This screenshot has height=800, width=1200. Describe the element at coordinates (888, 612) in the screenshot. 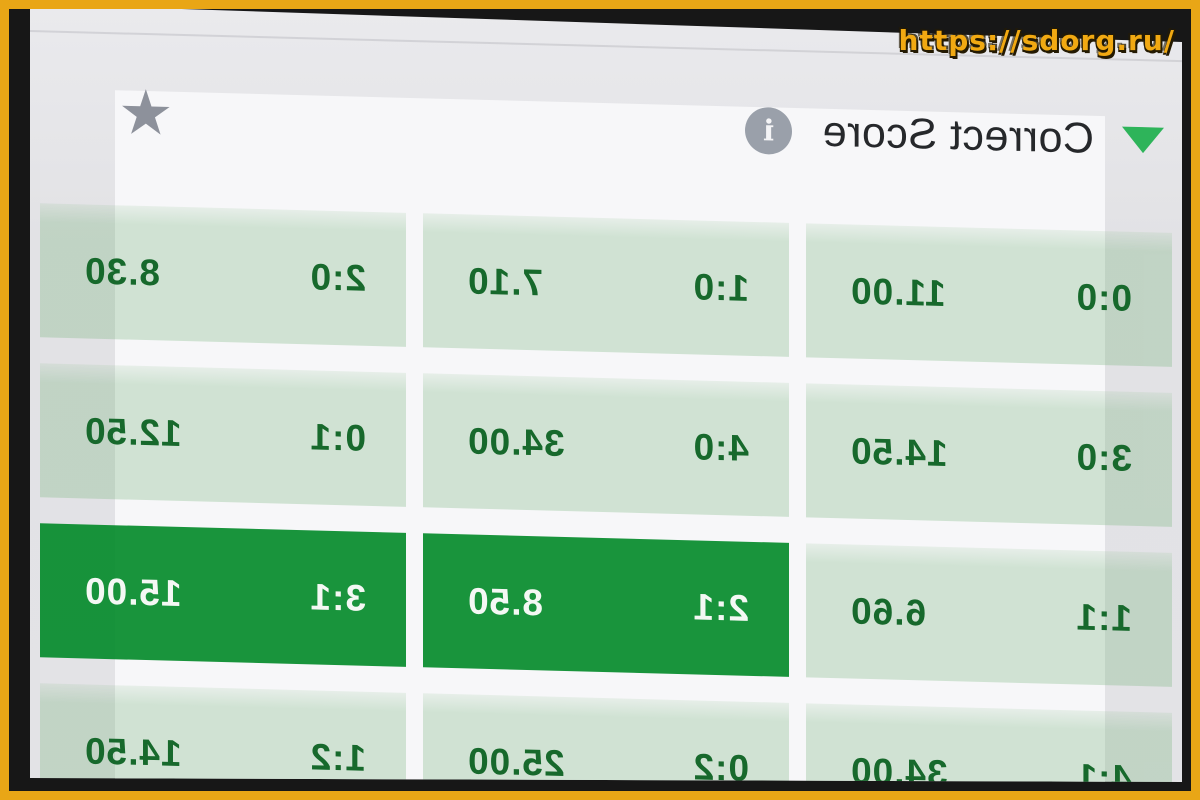

I see `odds-value: 6.60` at that location.